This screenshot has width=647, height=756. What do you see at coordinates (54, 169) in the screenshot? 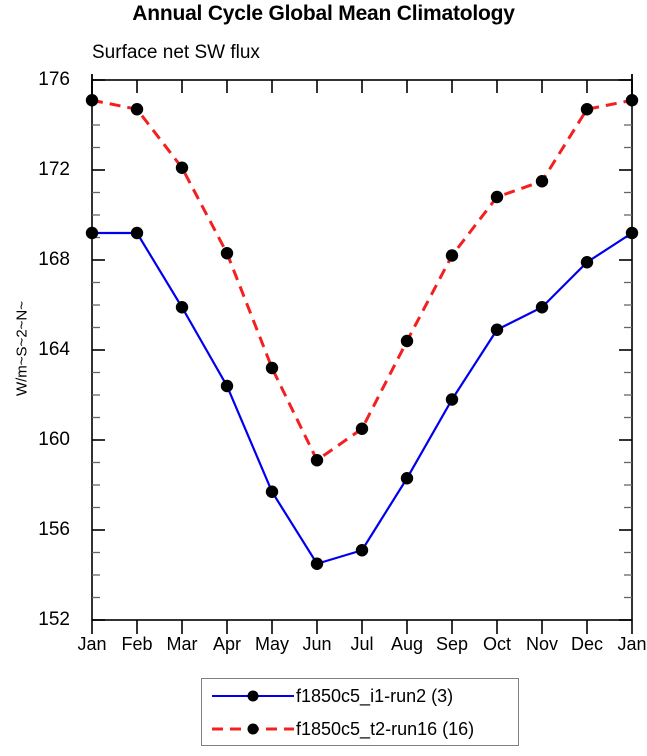
I see `y-tick-label: 172` at bounding box center [54, 169].